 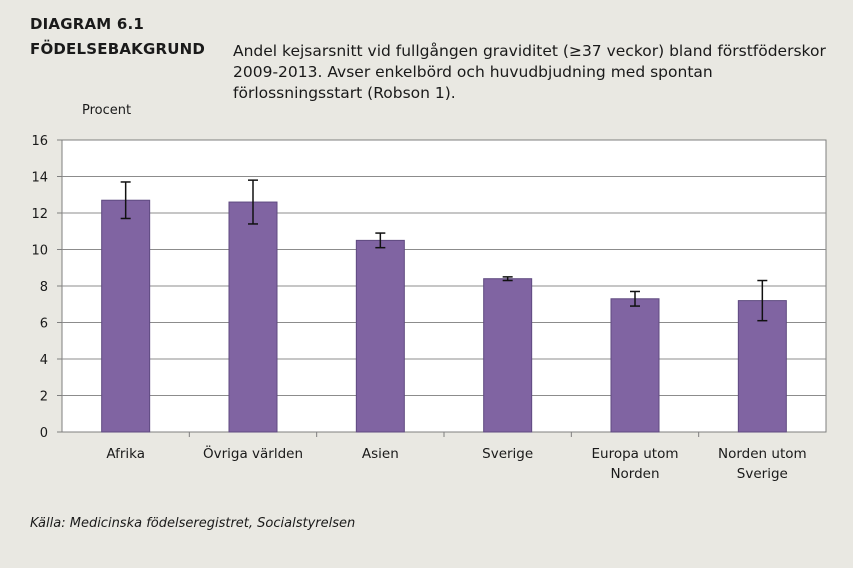 What do you see at coordinates (44, 287) in the screenshot?
I see `y-tick-label: 8` at bounding box center [44, 287].